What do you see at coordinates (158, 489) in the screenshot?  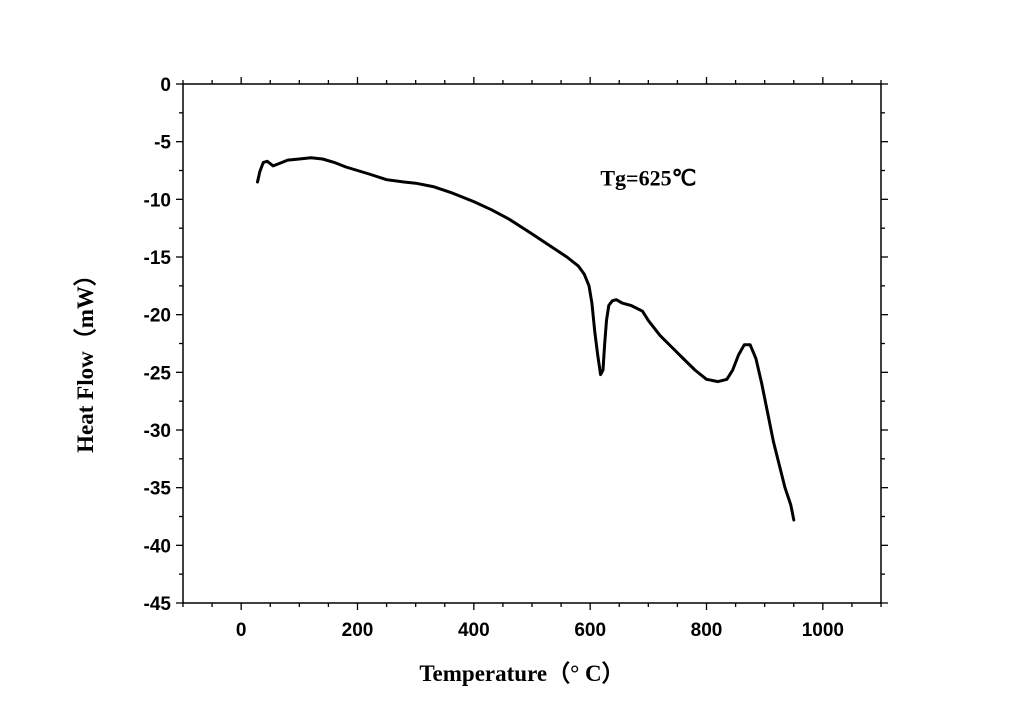 I see `y-tick-label: -35` at bounding box center [158, 489].